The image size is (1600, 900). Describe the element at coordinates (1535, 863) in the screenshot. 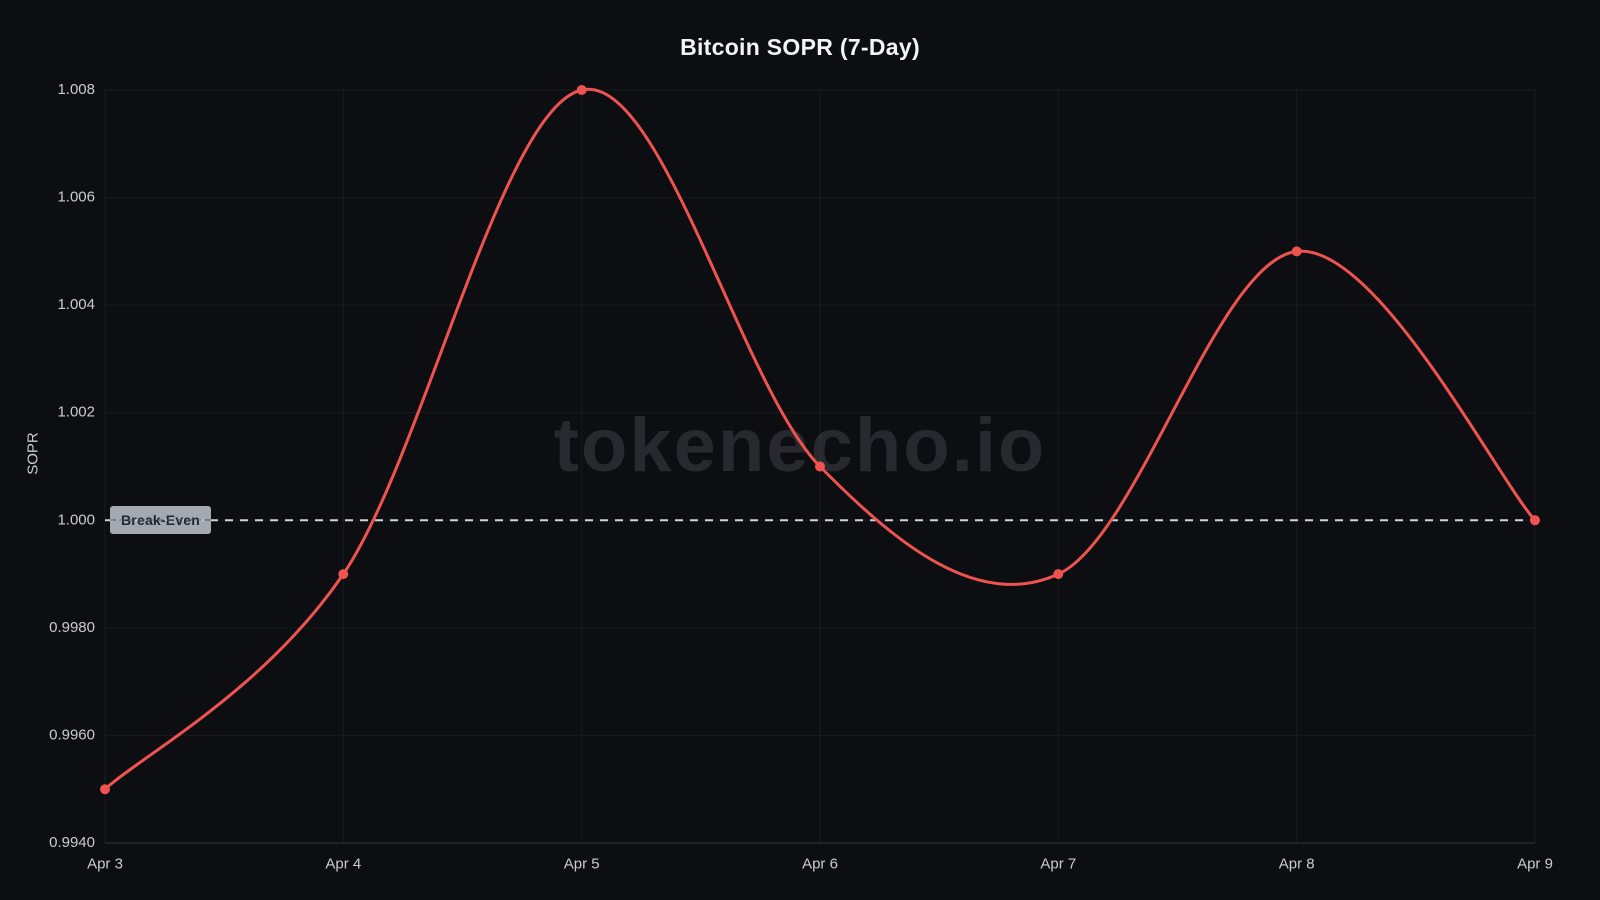

I see `x-tick-label: Apr 9` at that location.